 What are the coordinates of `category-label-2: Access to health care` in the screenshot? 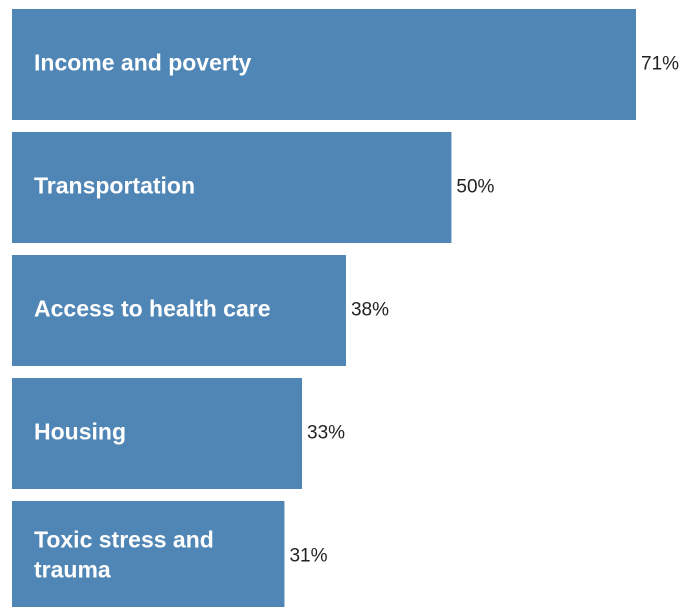 It's located at (152, 309).